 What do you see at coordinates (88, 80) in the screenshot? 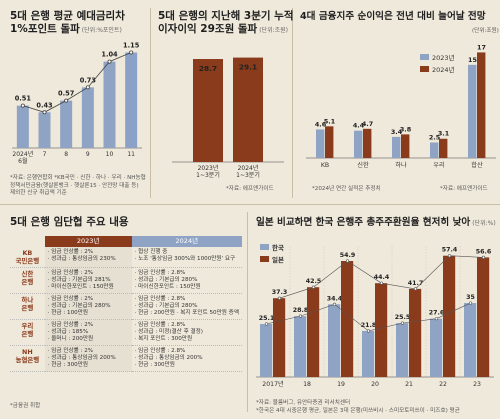
I see `p1-data-label: 0.73` at bounding box center [88, 80].